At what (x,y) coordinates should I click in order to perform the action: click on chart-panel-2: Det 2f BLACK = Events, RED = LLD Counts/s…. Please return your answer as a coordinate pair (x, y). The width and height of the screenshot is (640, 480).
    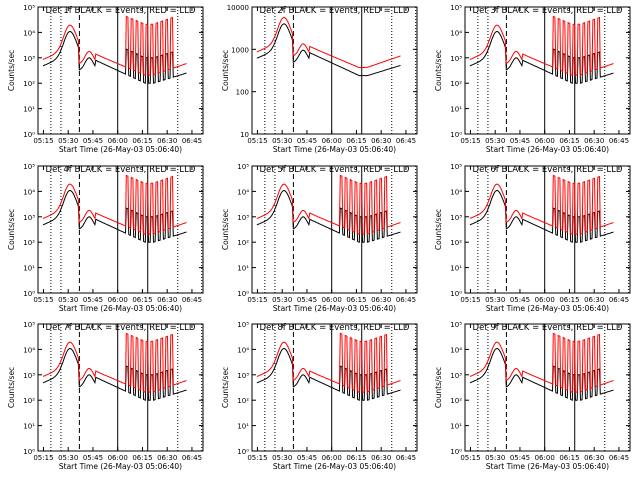
    Looking at the image, I should click on (319, 79).